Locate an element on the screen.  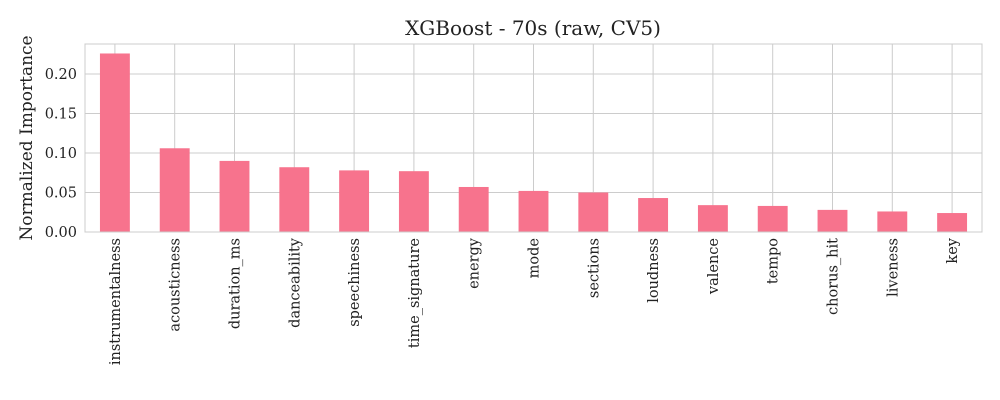
y-tick-label: 0.20 is located at coordinates (61, 75).